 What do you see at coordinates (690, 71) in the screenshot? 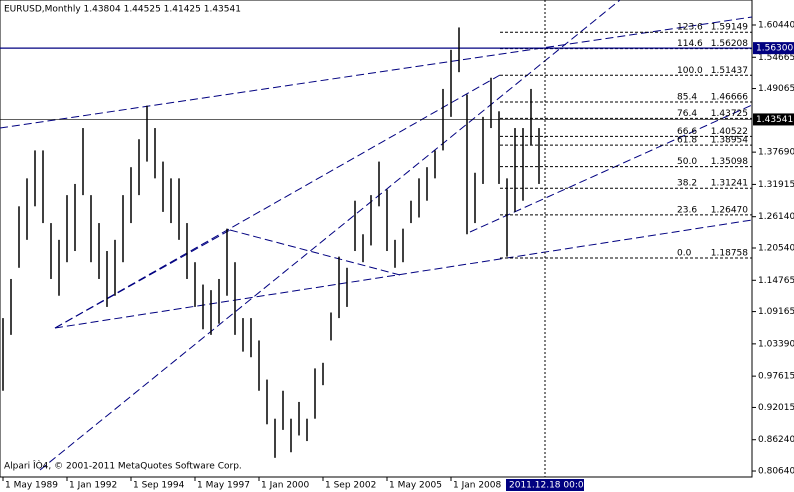
I see `fibo-level: 100.0` at bounding box center [690, 71].